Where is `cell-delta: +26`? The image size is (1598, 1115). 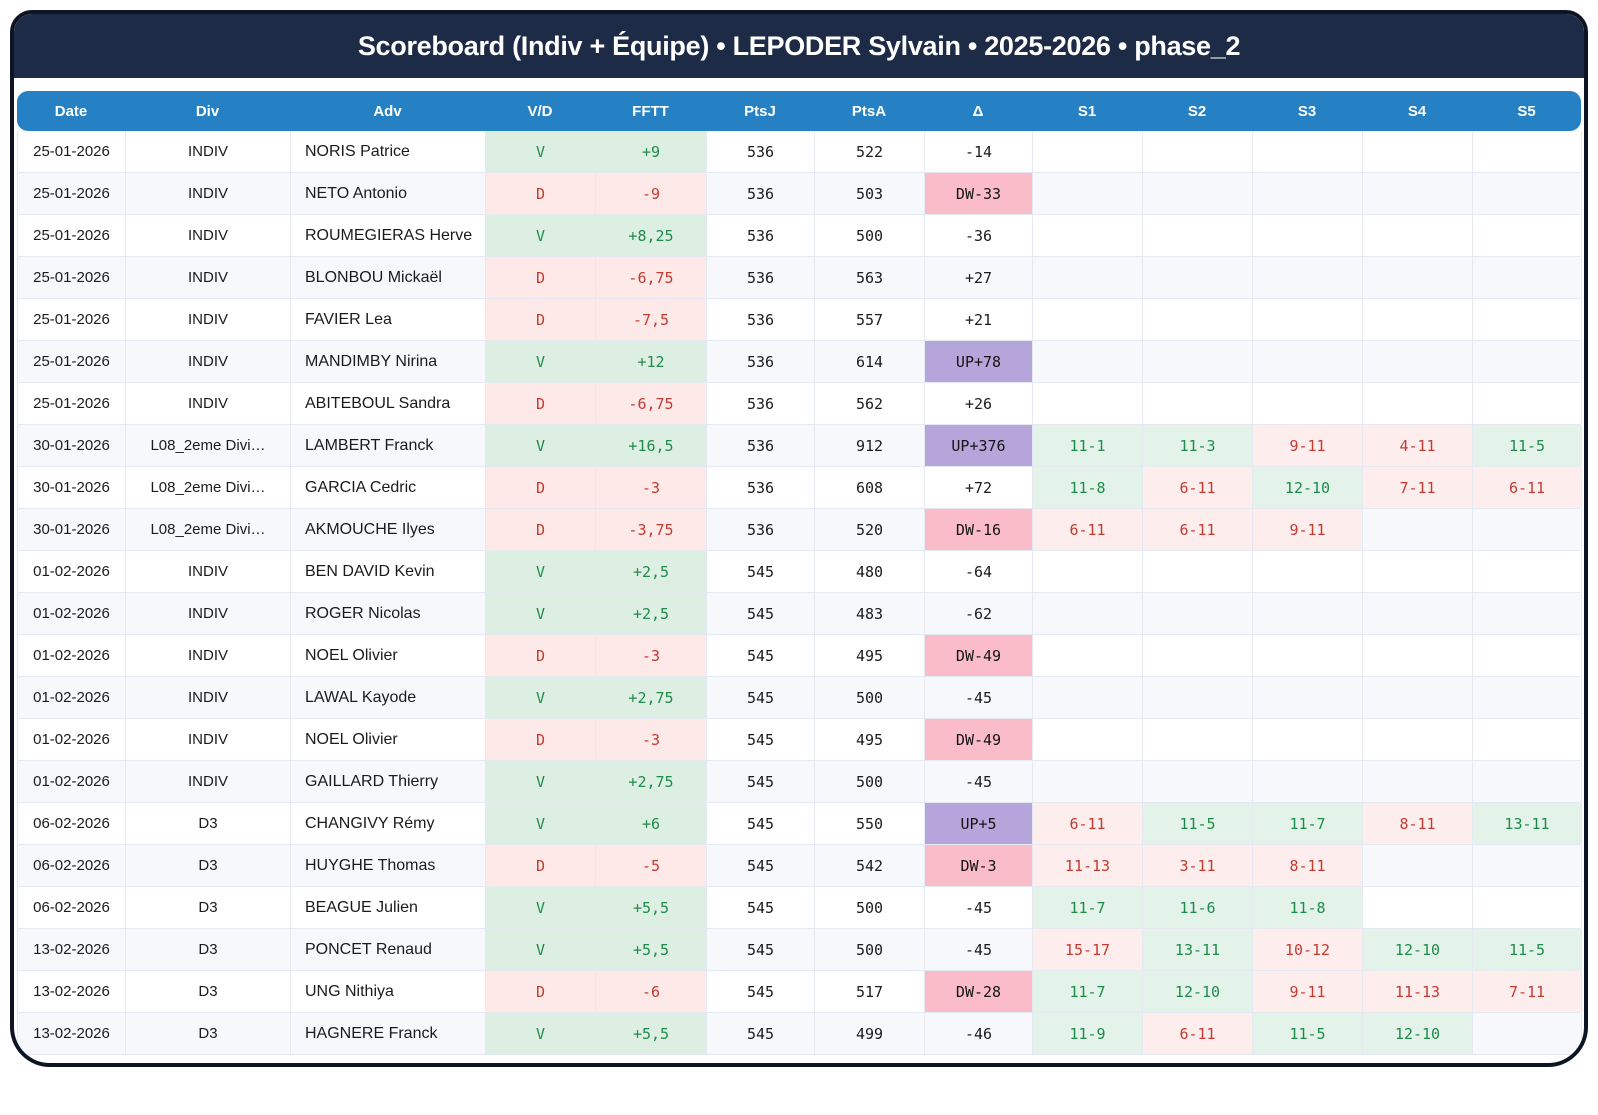
cell-delta: +26 is located at coordinates (979, 403).